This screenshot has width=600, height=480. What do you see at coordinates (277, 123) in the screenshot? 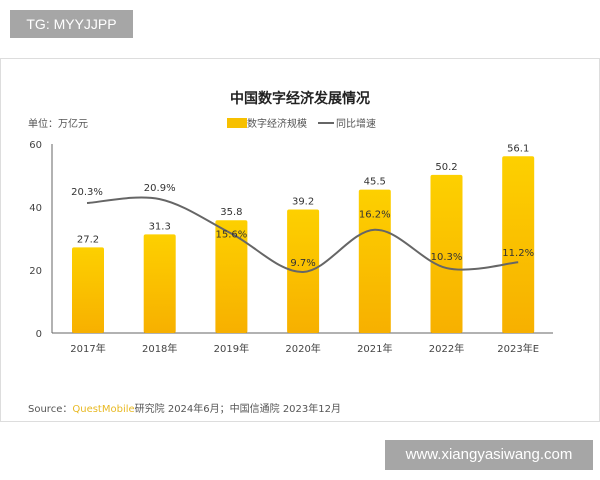
I see `legend-bar-label: 数字经济规模` at bounding box center [277, 123].